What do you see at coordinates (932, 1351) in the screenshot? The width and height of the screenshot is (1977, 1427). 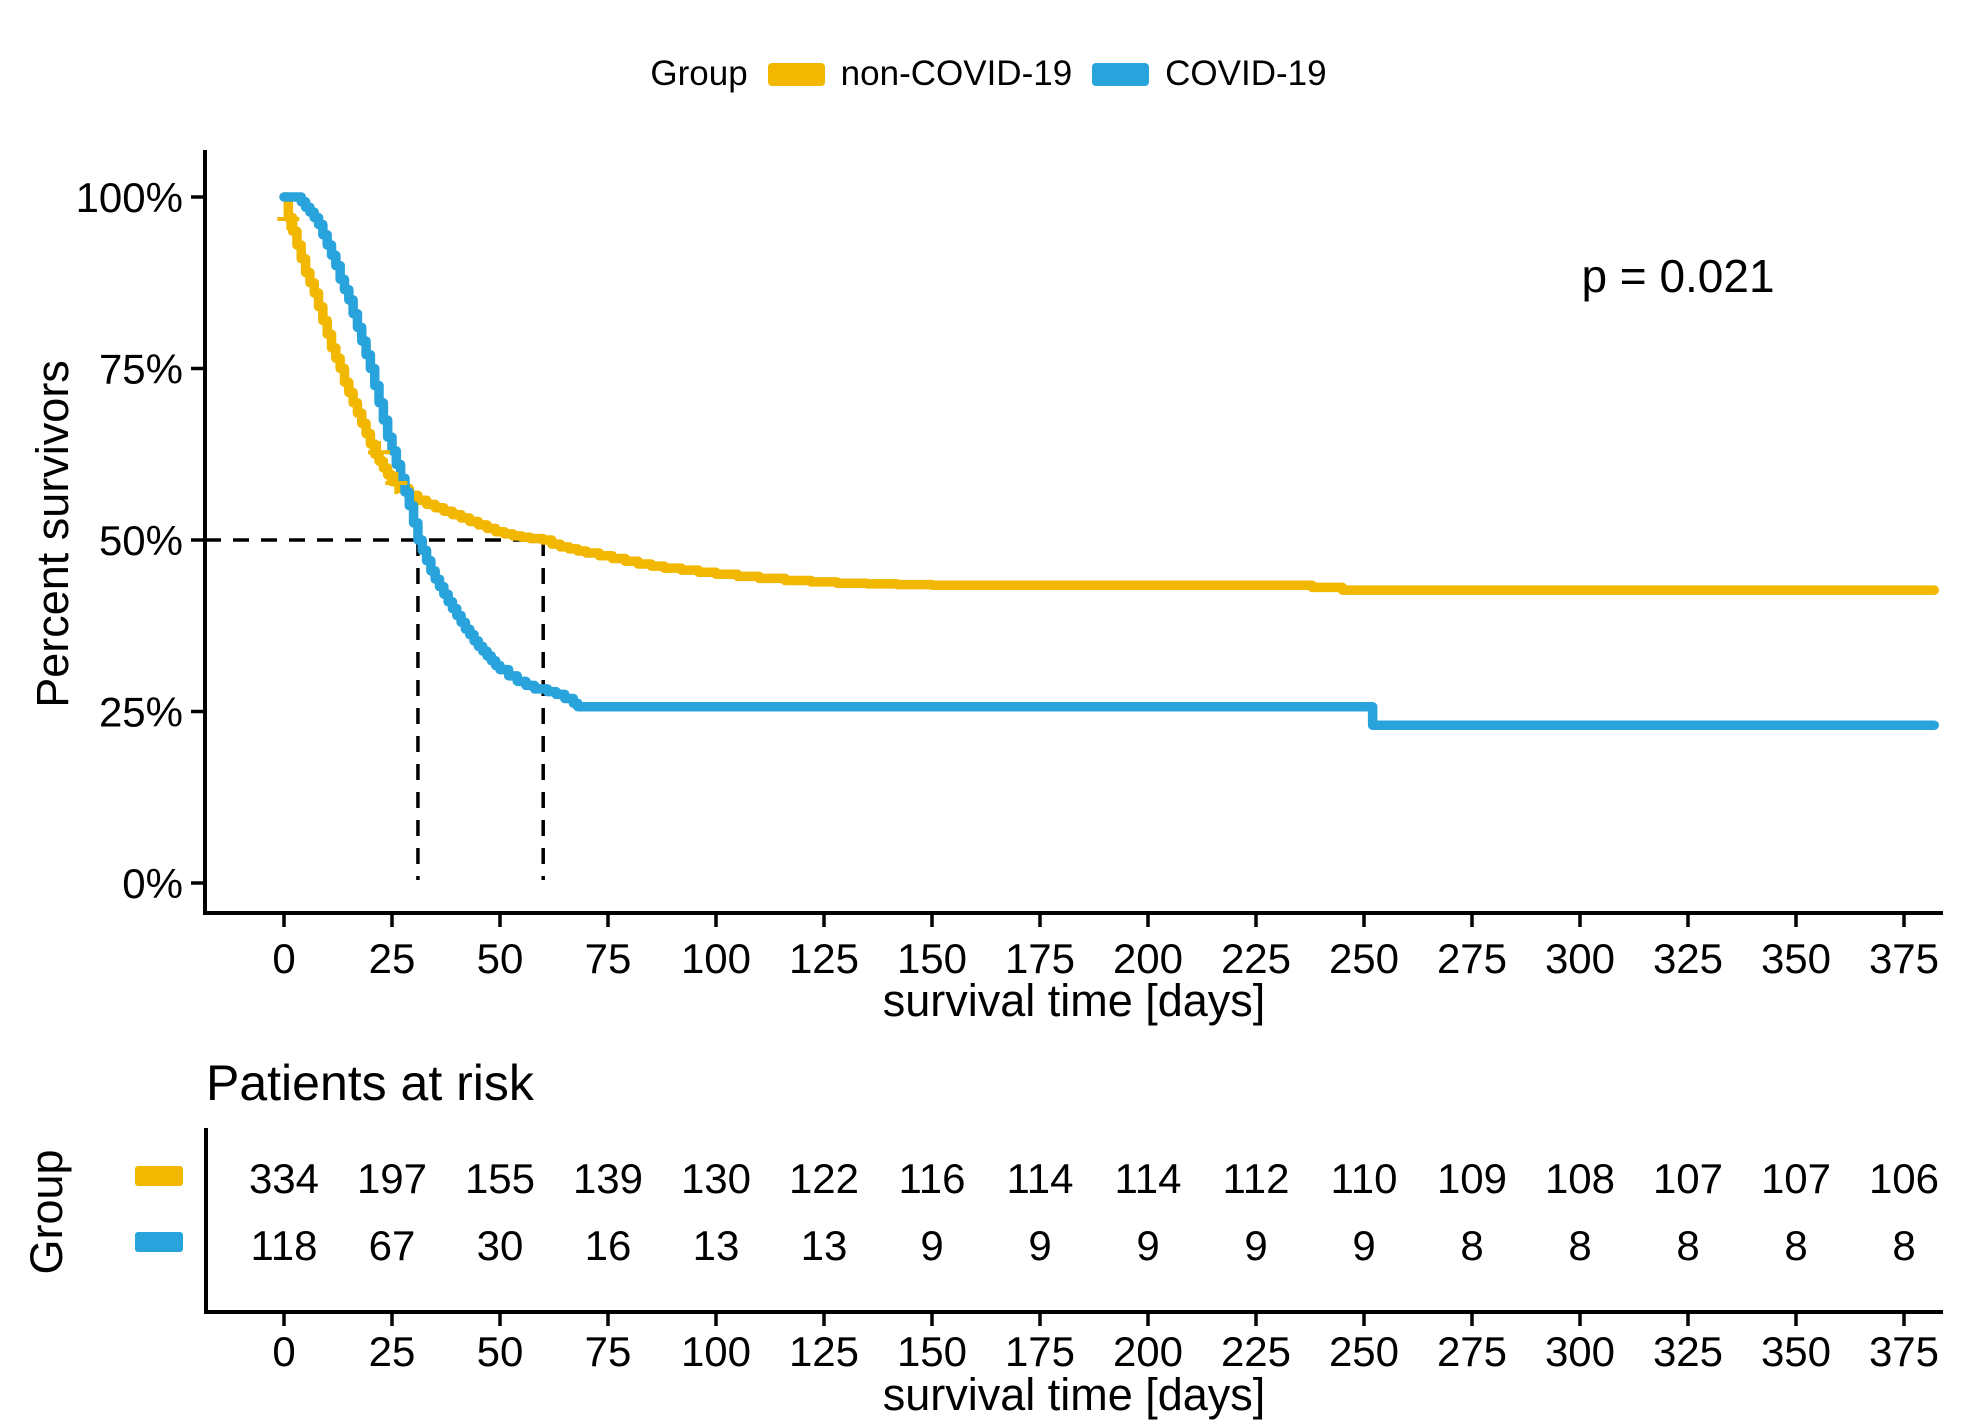 I see `risk-x-tick-label: 150` at bounding box center [932, 1351].